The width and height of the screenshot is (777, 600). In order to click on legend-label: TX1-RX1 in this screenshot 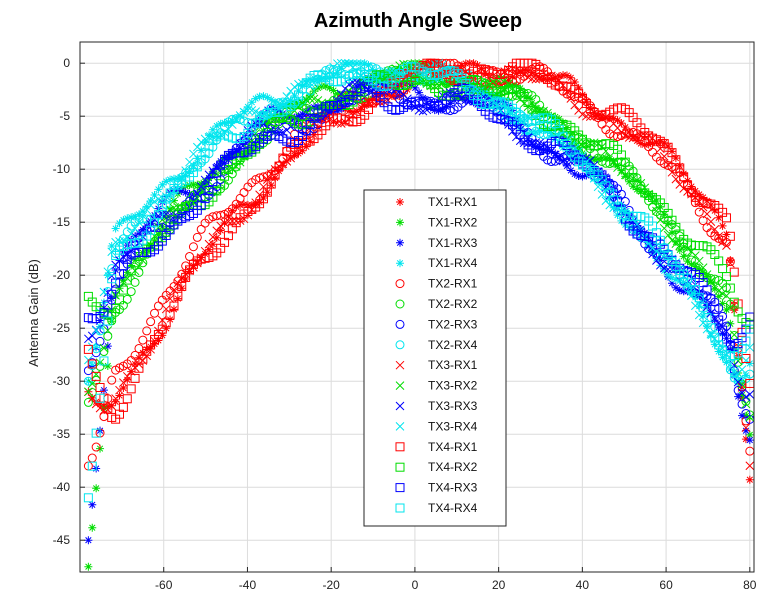, I will do `click(453, 202)`.